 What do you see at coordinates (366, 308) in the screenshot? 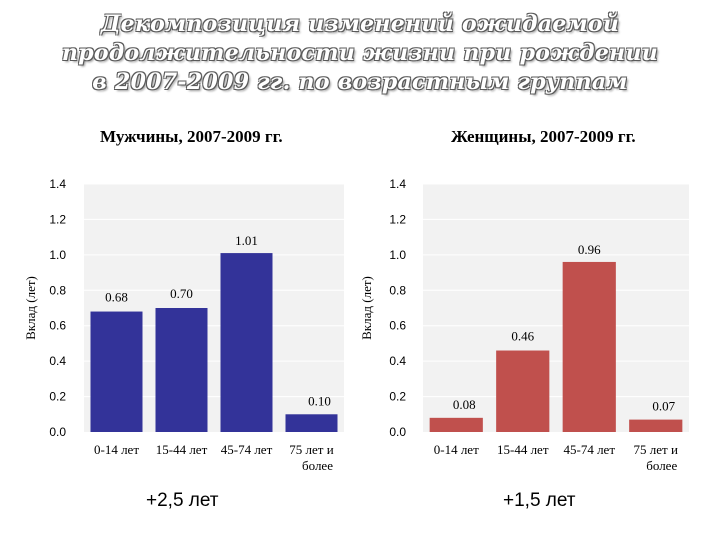
I see `y-axis-label-women: Вклад (лет)` at bounding box center [366, 308].